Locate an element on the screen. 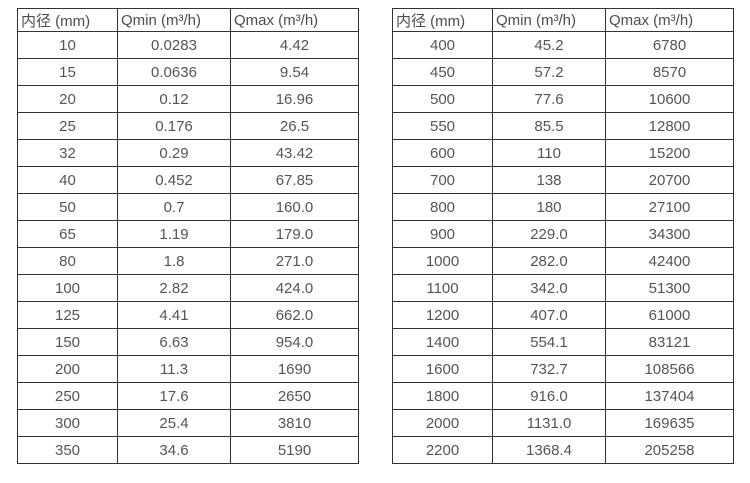 This screenshot has width=750, height=483. table-row: 25 0.176 26.5 is located at coordinates (188, 126).